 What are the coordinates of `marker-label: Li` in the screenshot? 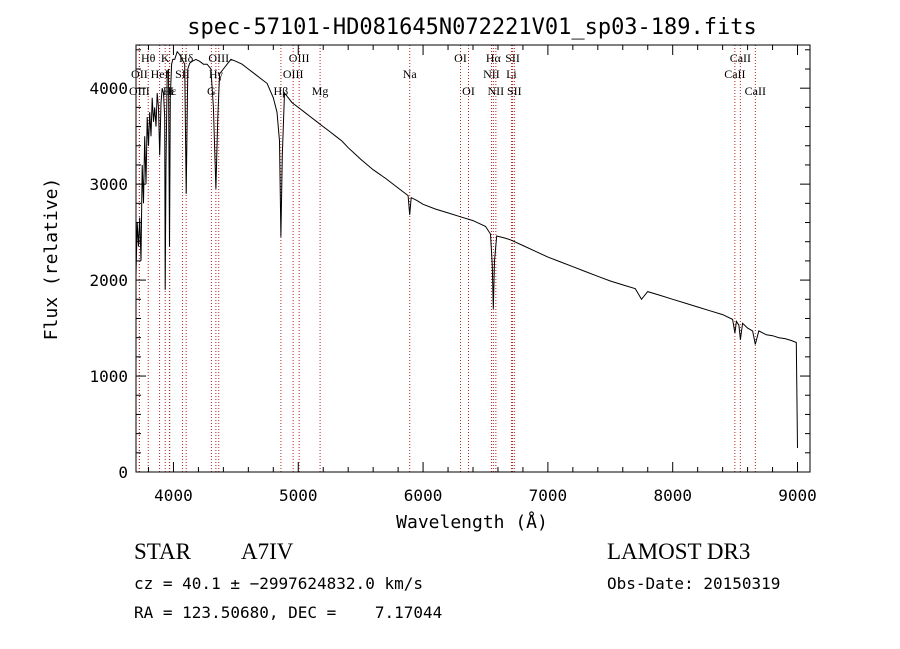 It's located at (511, 74).